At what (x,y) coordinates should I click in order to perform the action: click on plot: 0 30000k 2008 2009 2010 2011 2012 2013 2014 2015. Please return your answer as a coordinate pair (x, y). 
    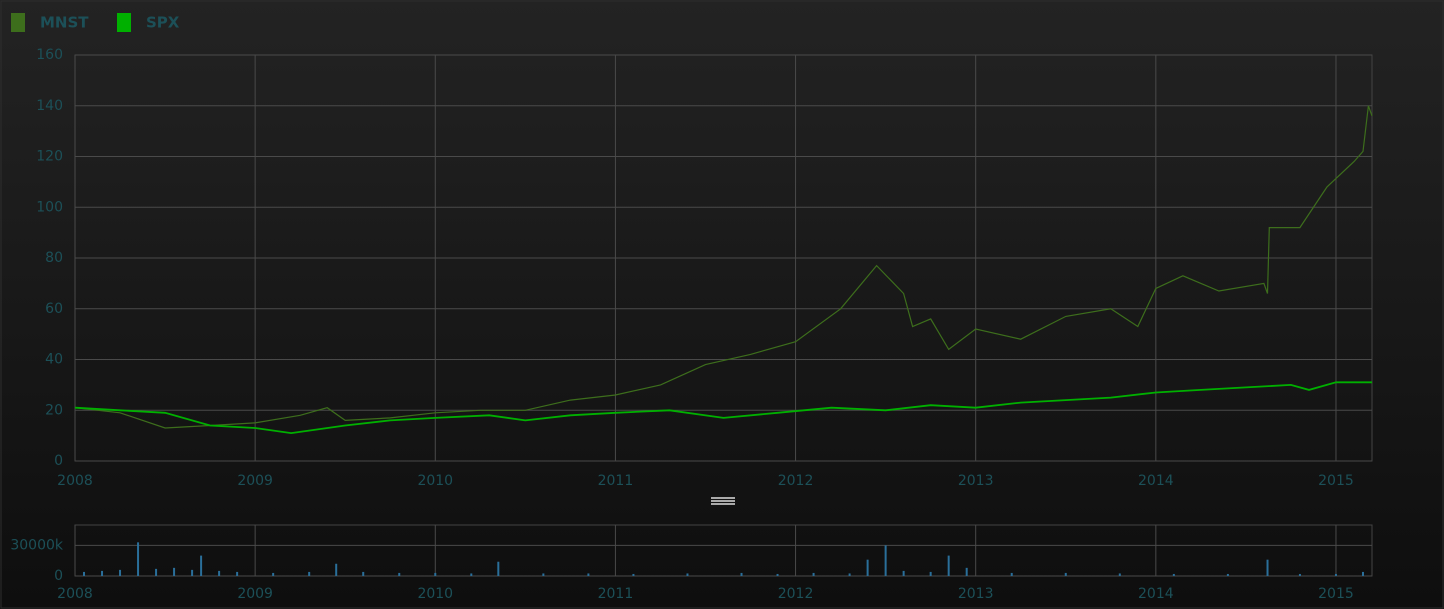
    Looking at the image, I should click on (691, 563).